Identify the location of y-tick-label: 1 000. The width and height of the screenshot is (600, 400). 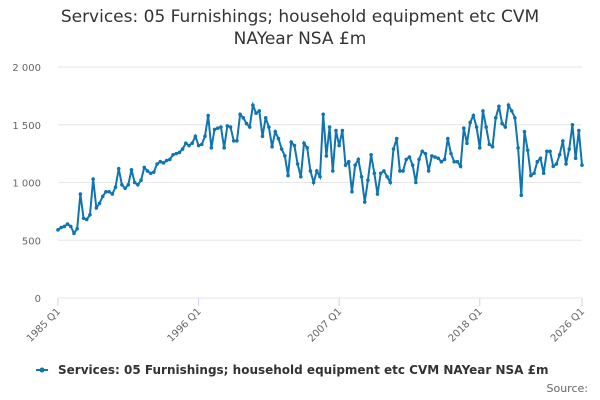
(26, 184).